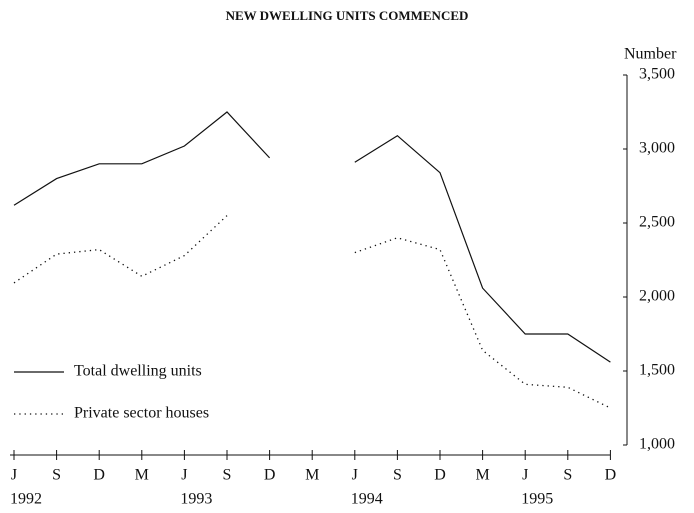  I want to click on legend-label: Private sector houses, so click(141, 413).